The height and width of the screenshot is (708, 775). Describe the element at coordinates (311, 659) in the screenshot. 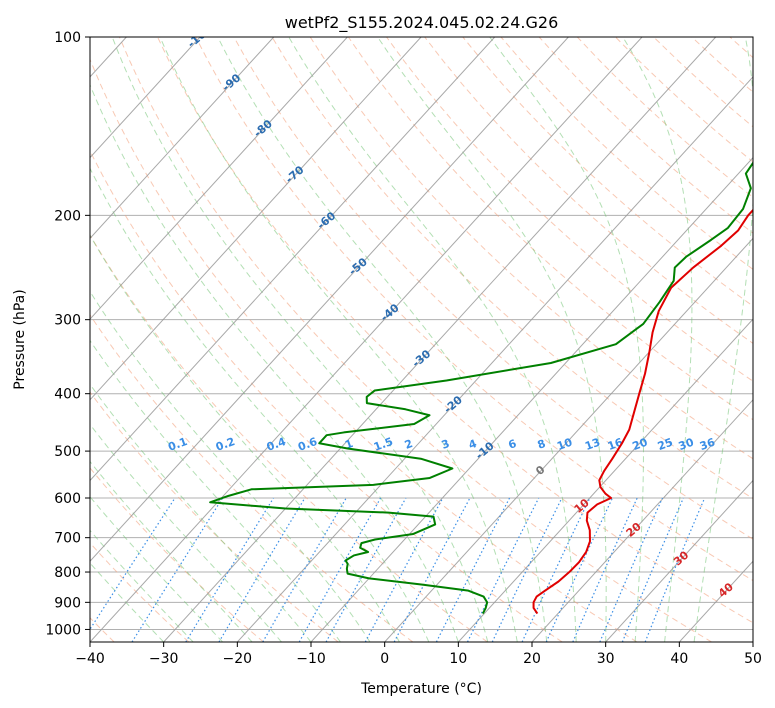

I see `x-tick-label: −10` at that location.